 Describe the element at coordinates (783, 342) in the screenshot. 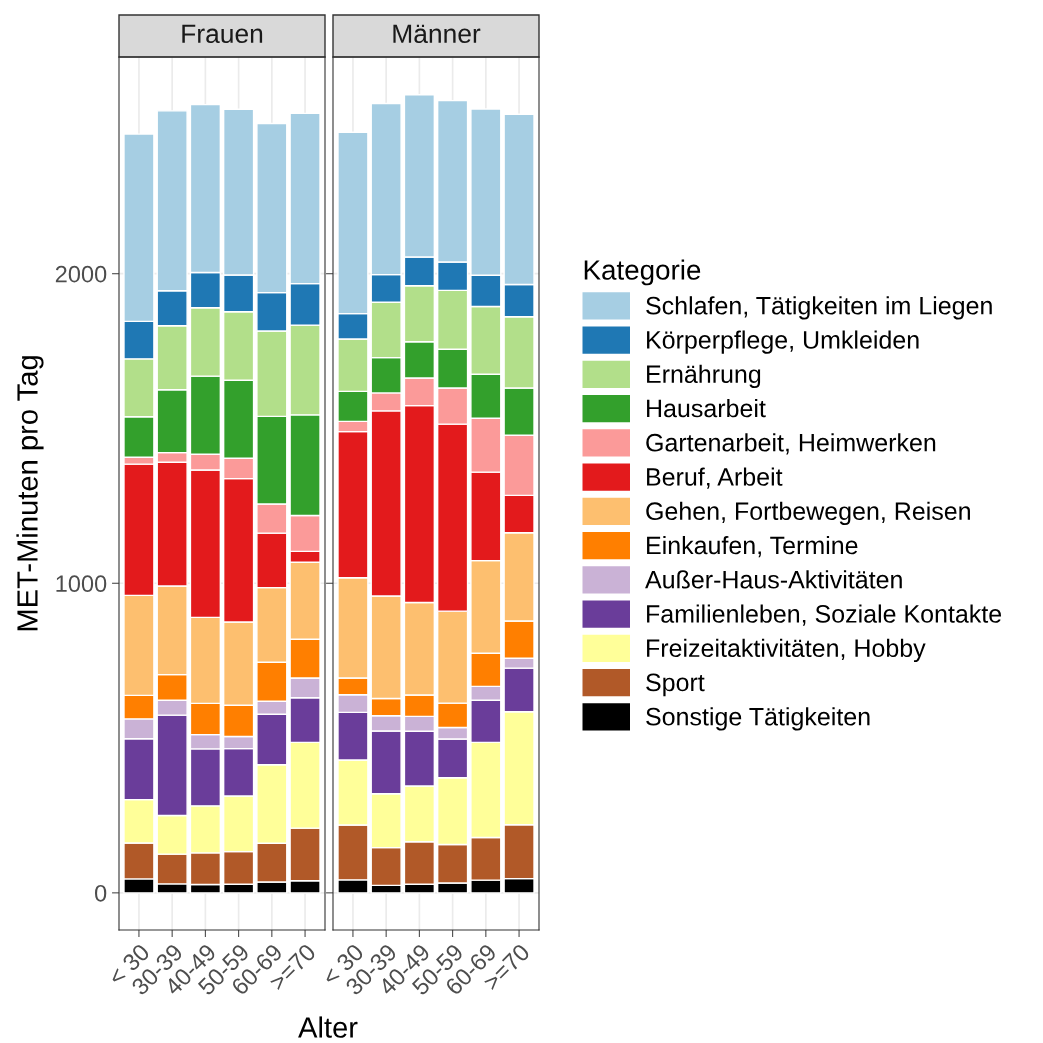

I see `legend-label: Körperpflege, Umkleiden` at that location.